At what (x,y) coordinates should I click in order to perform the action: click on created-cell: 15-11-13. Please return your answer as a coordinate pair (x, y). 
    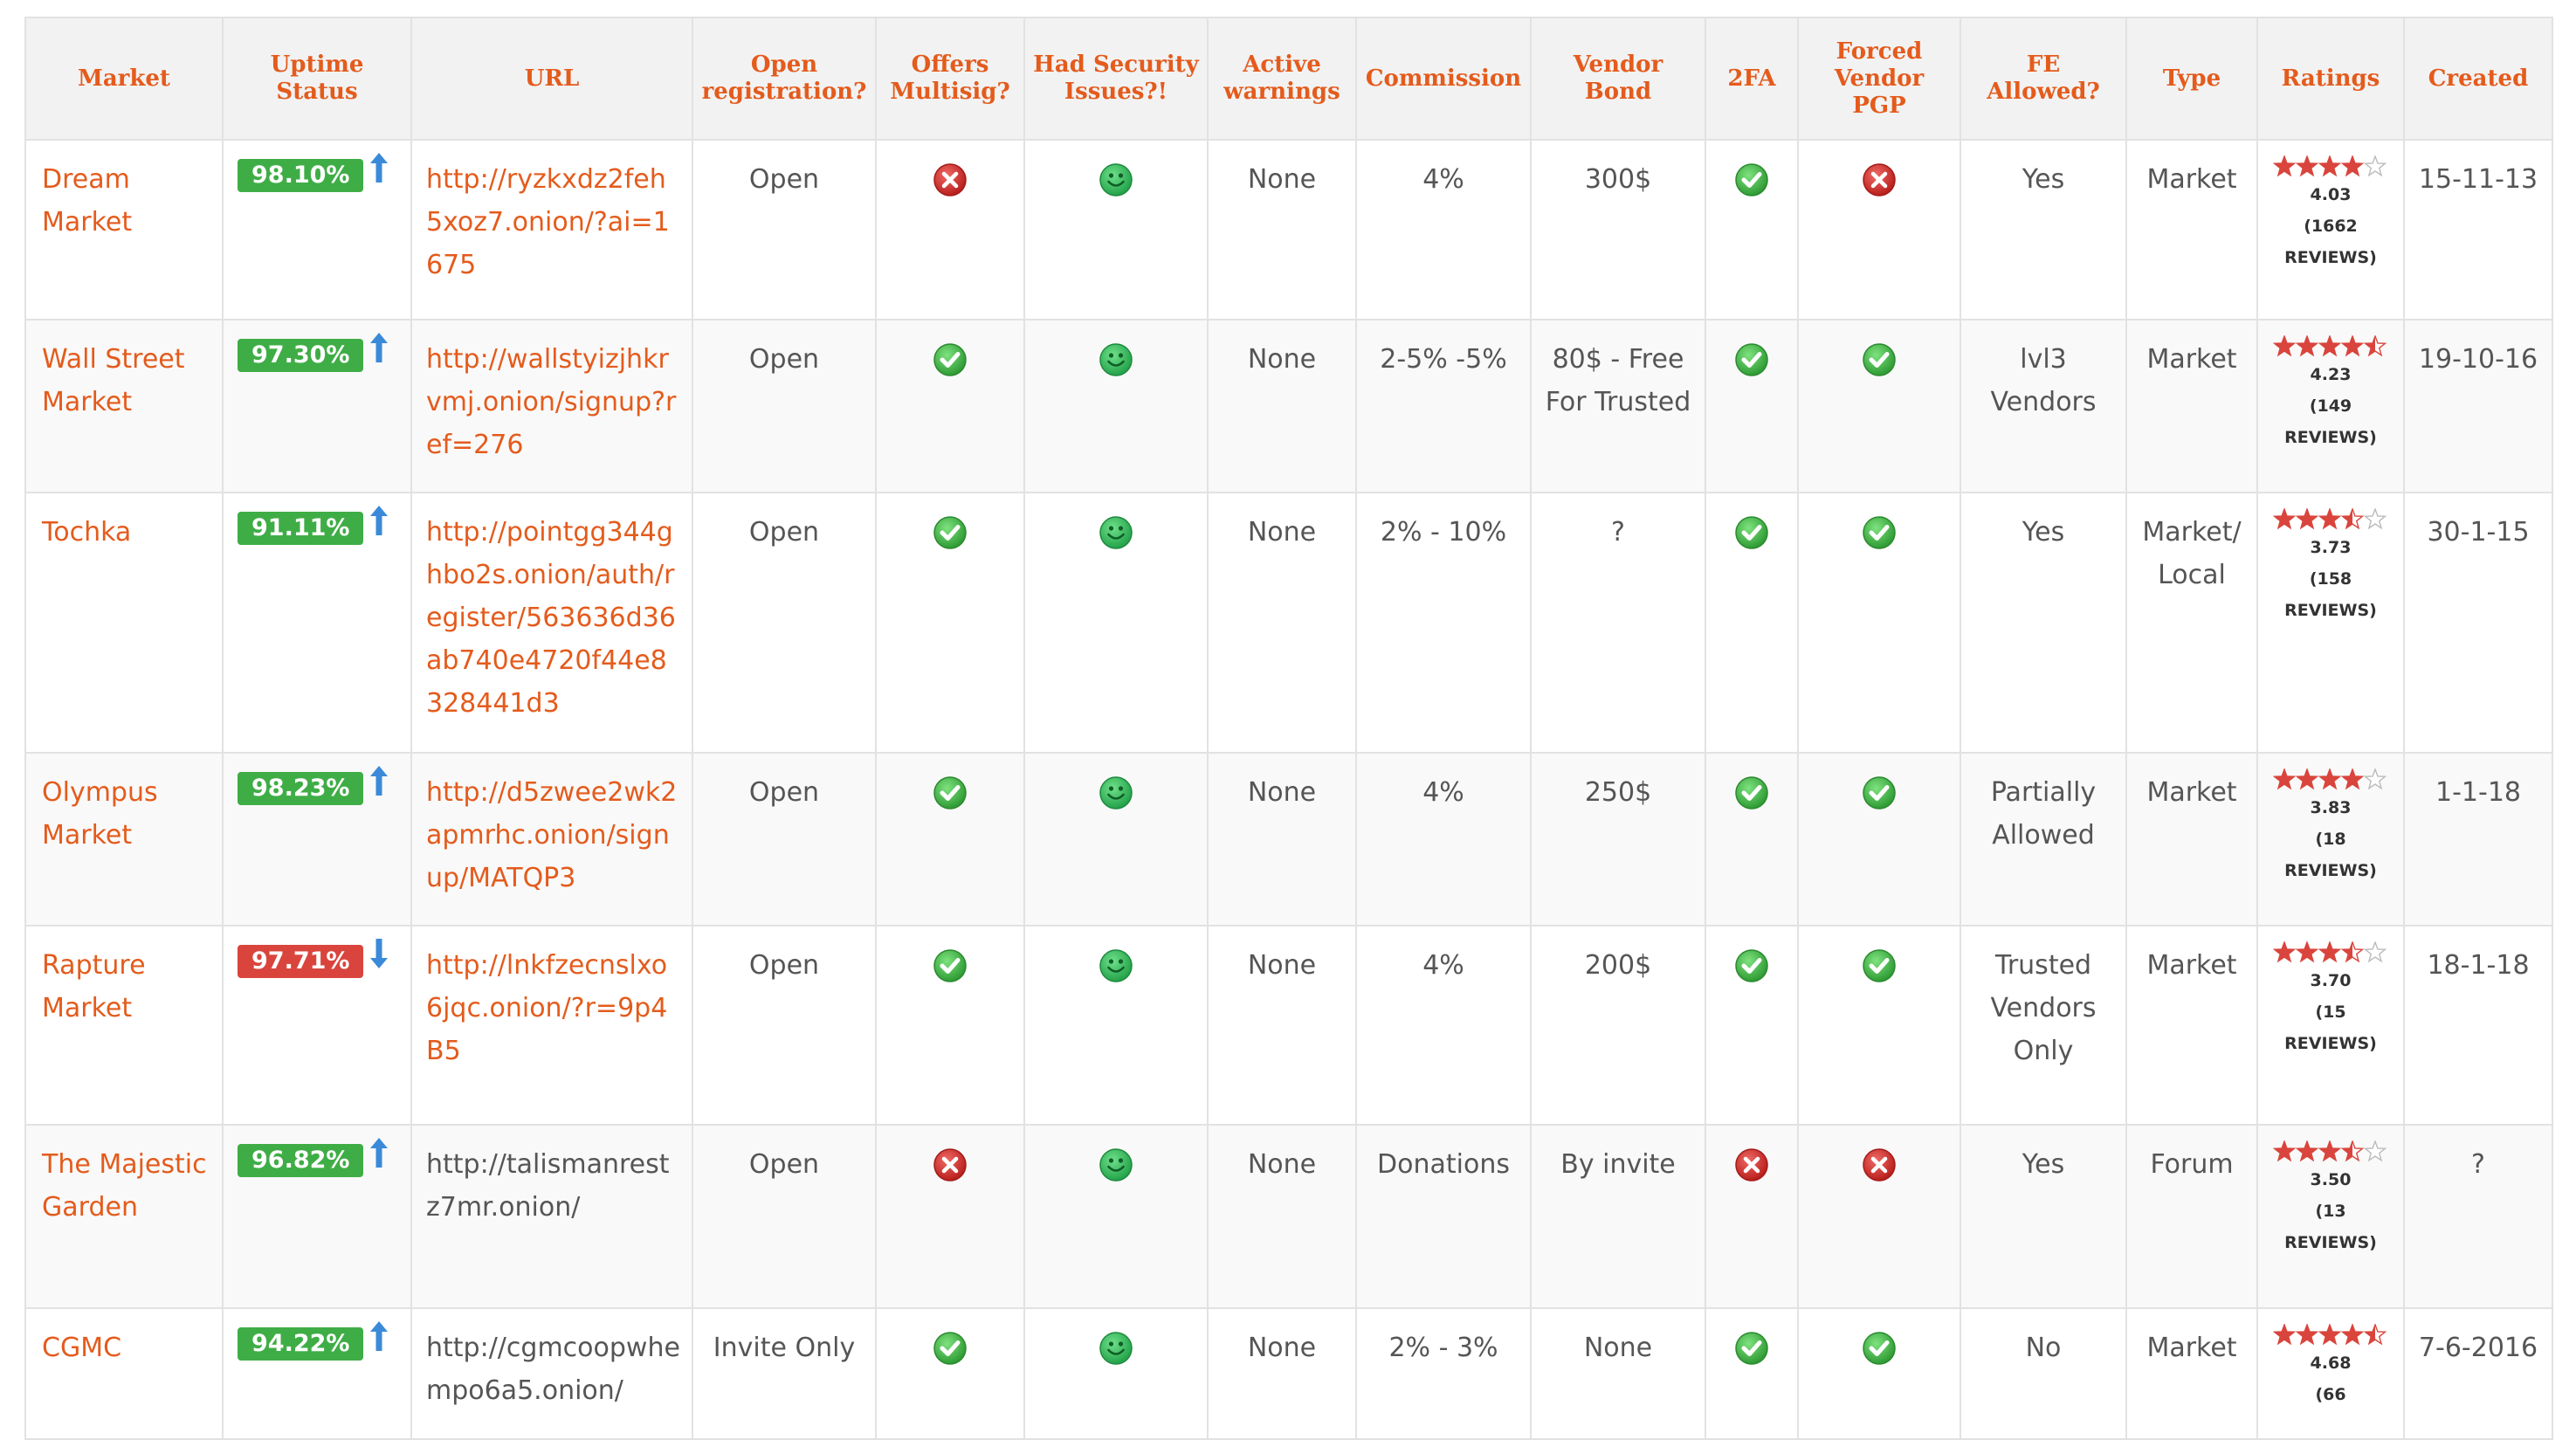
    Looking at the image, I should click on (2478, 229).